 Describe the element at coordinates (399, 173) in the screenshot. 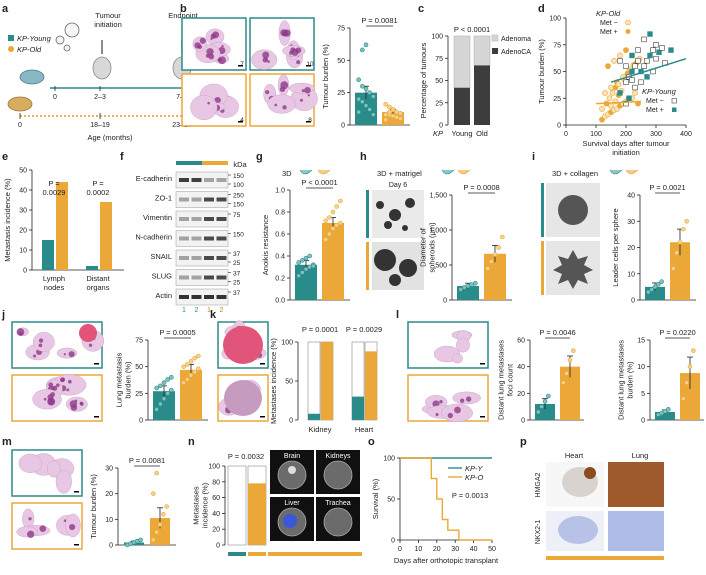

I see `condition-label: 3D + matrigel` at that location.